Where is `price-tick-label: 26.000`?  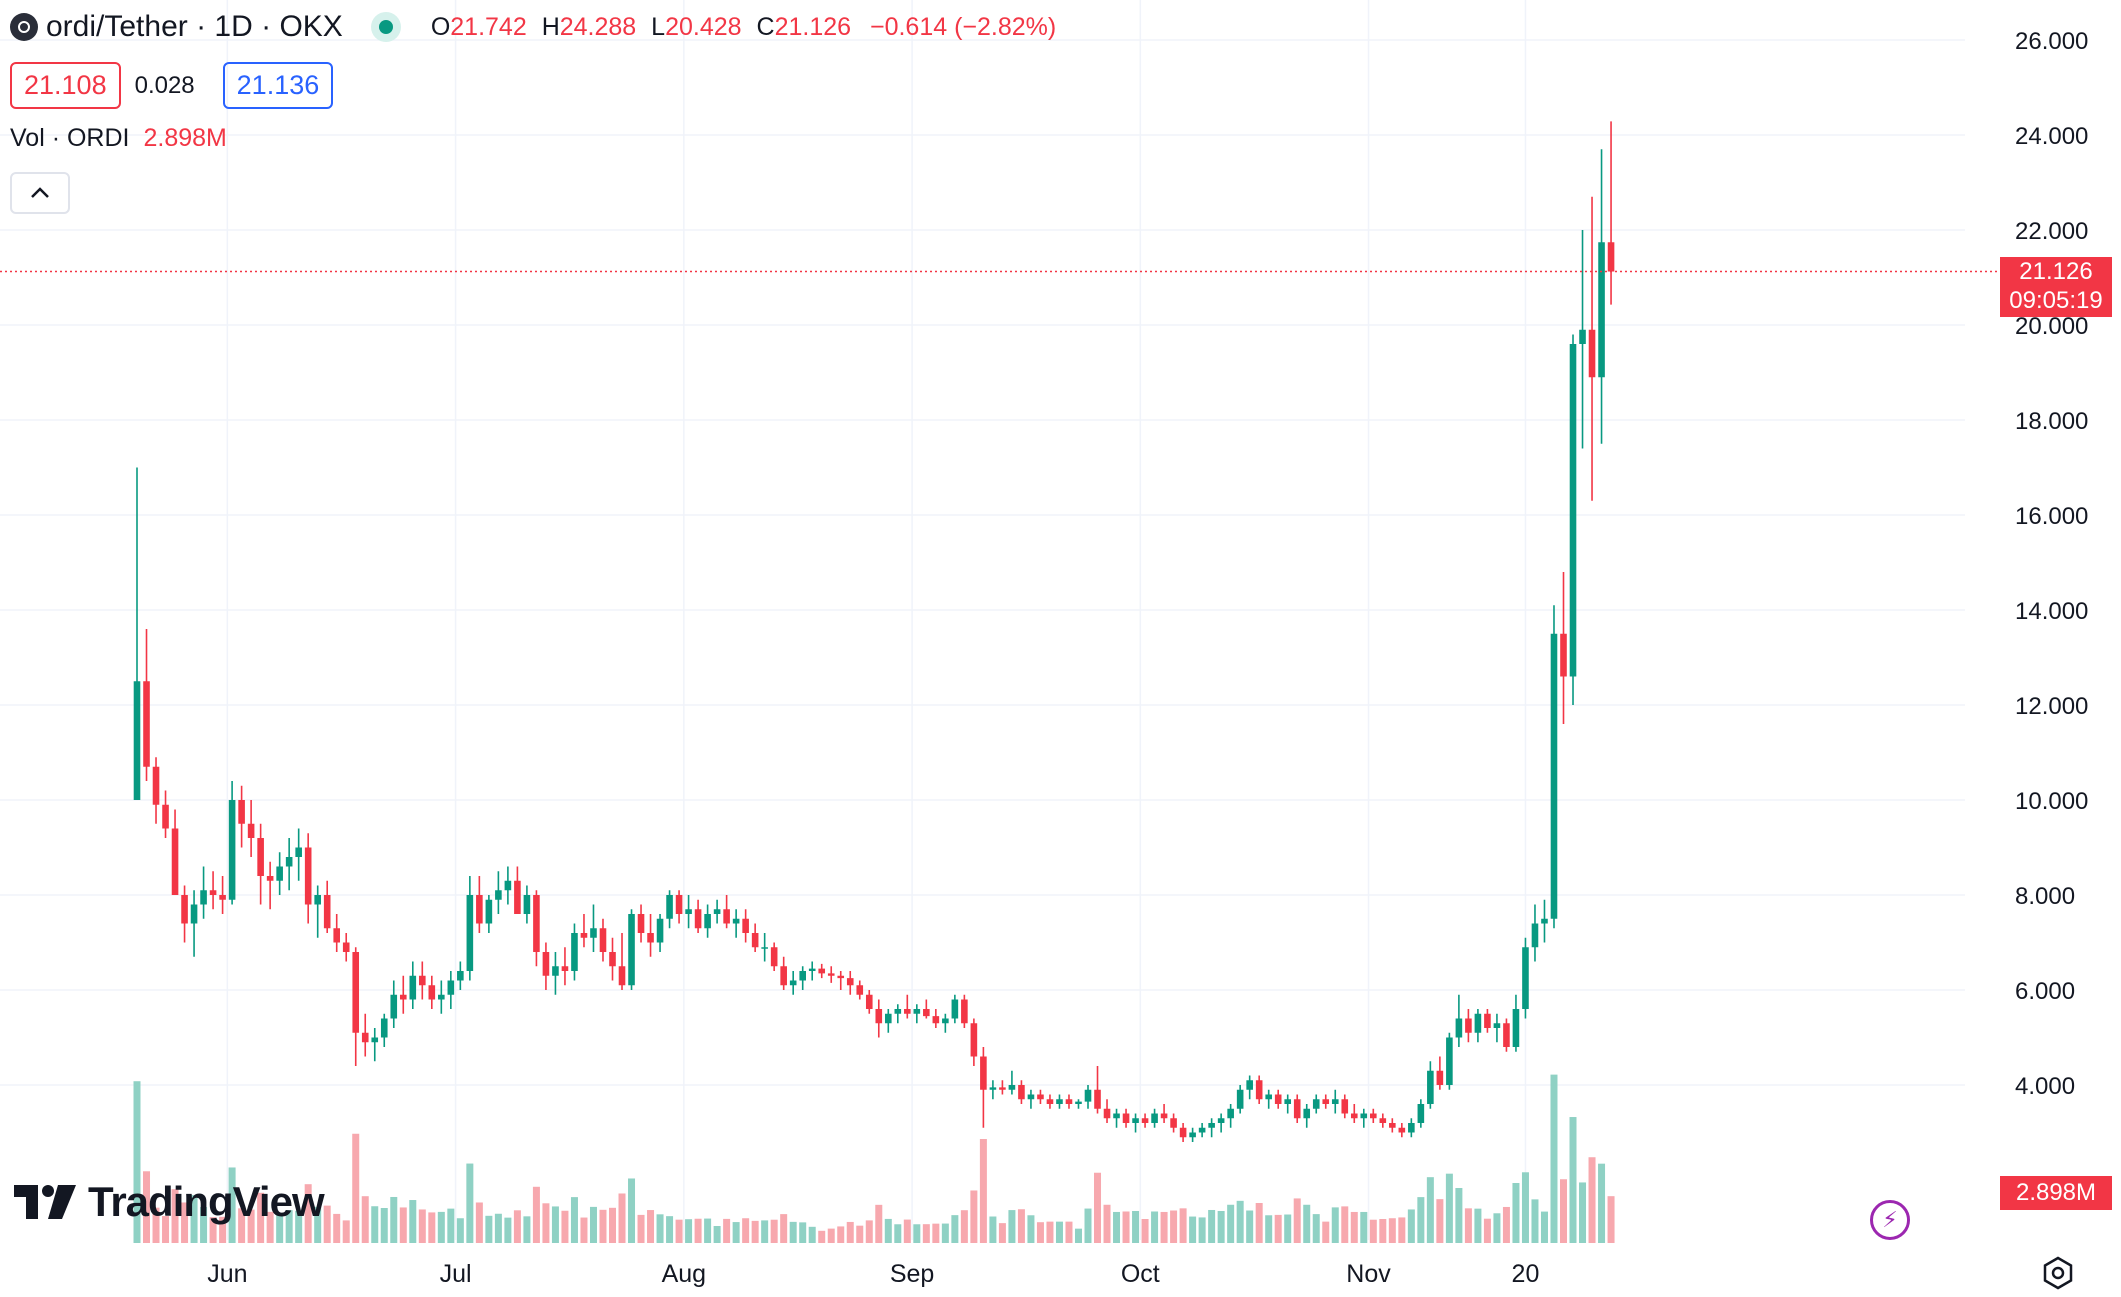 price-tick-label: 26.000 is located at coordinates (2051, 41).